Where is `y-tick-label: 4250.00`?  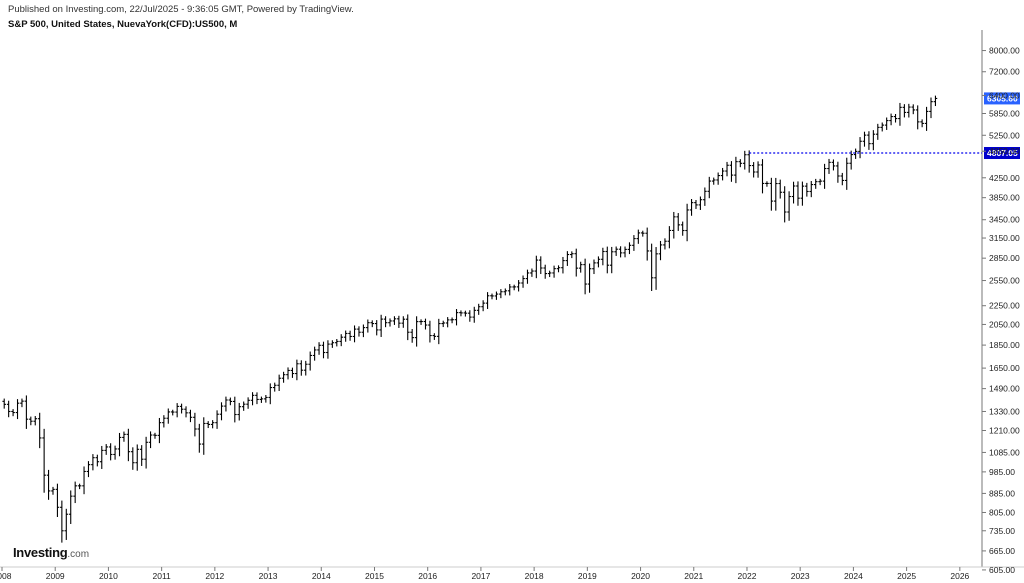 y-tick-label: 4250.00 is located at coordinates (1004, 178).